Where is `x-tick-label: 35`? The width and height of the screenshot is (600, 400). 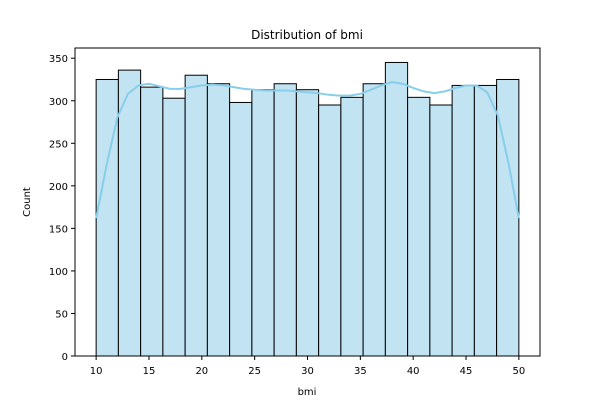 x-tick-label: 35 is located at coordinates (360, 371).